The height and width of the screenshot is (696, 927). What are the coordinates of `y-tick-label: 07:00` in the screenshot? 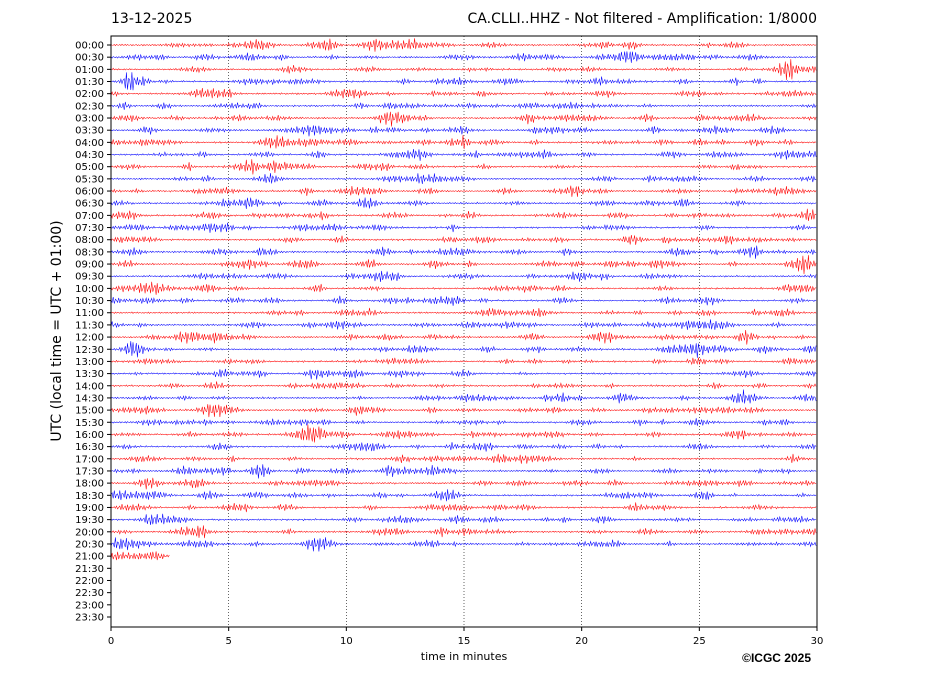 It's located at (89, 216).